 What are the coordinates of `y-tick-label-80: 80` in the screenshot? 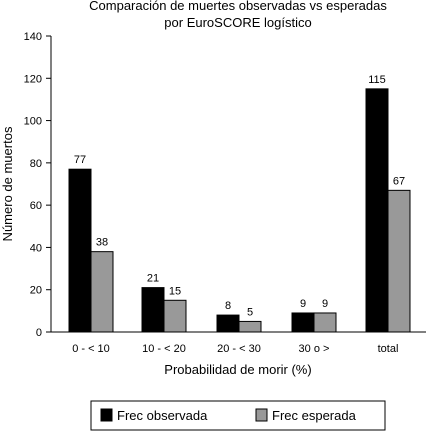 It's located at (36, 164).